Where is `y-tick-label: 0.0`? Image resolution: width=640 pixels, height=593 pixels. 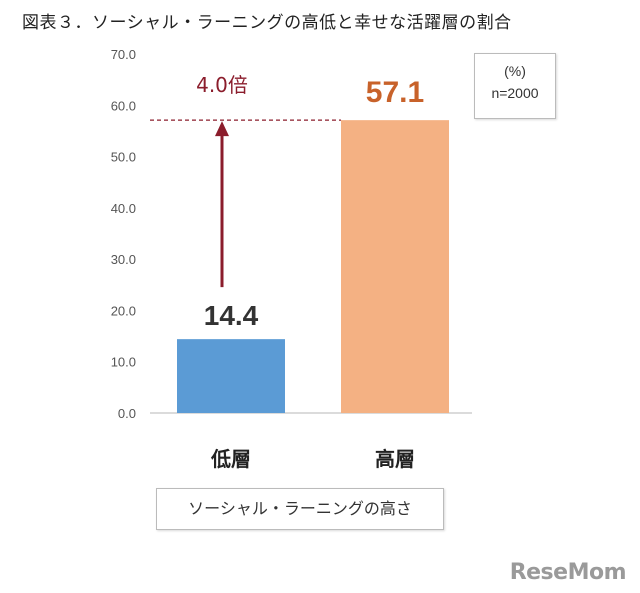 y-tick-label: 0.0 is located at coordinates (127, 413).